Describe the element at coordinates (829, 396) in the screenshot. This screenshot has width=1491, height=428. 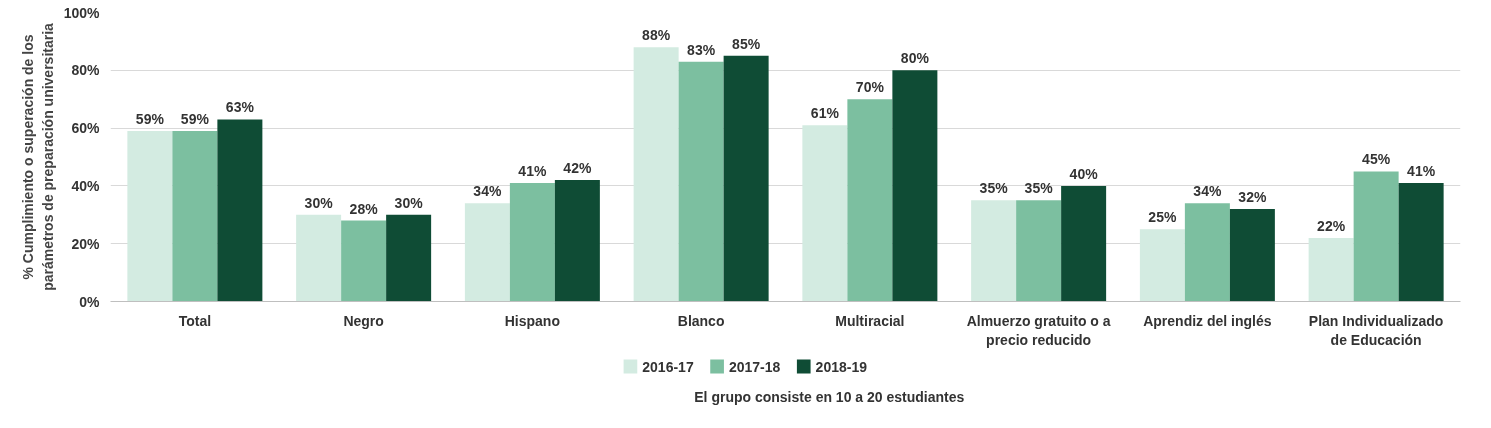
I see `text: El grupo consiste en 10 a 20 estudiantes` at that location.